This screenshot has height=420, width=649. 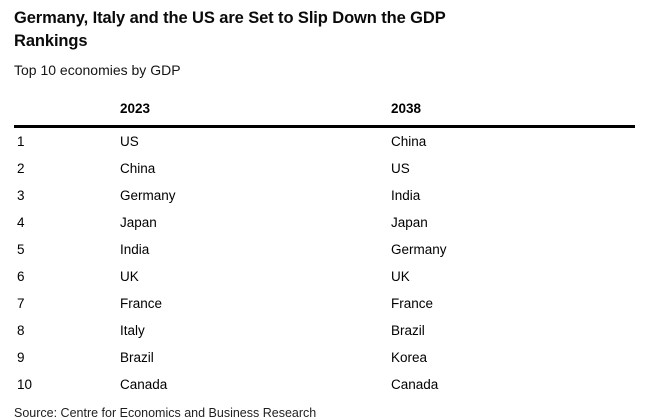 I want to click on chart-subtitle: Top 10 economies by GDP, so click(x=97, y=69).